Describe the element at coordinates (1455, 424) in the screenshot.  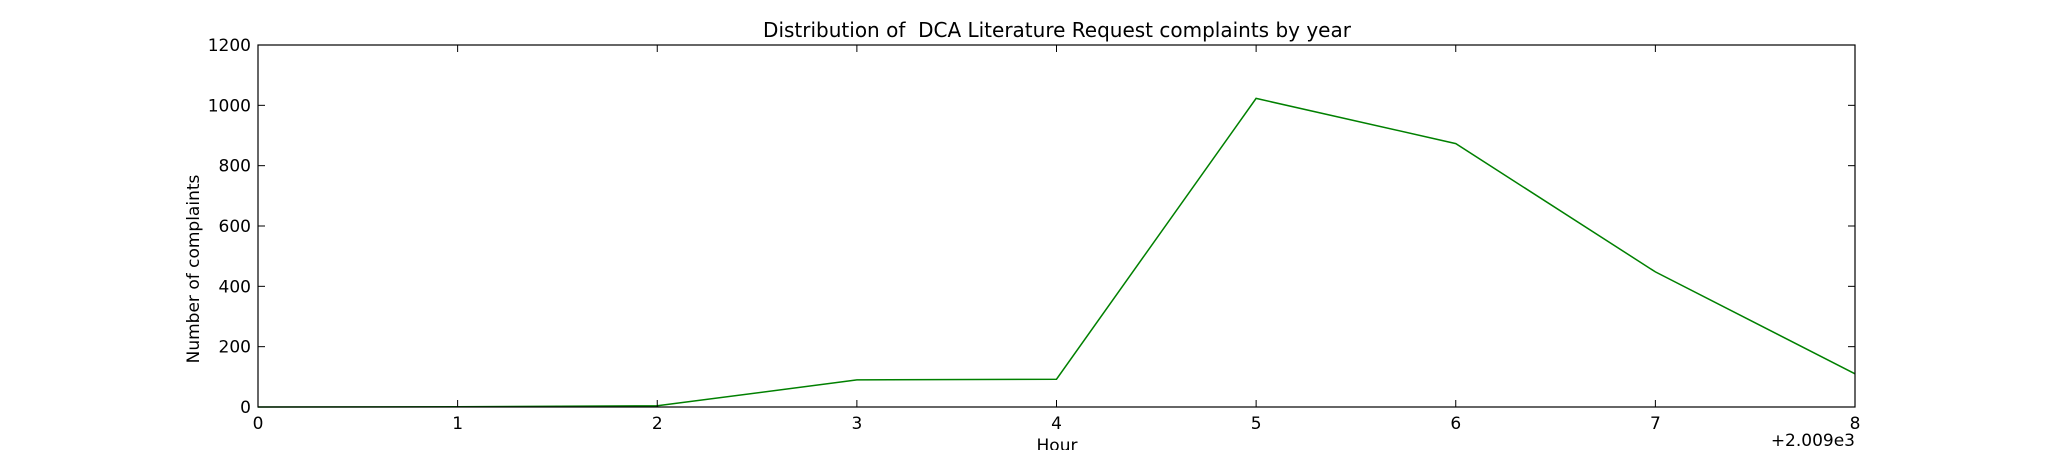
I see `x-tick-label: 6` at that location.